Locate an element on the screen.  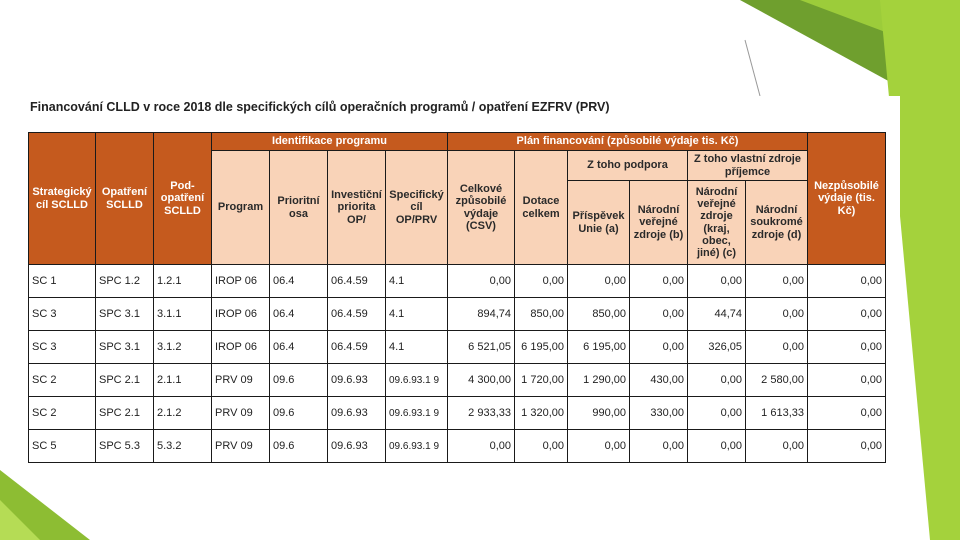
header-investicni-priorita: Investiční priorita OP/ is located at coordinates (356, 207).